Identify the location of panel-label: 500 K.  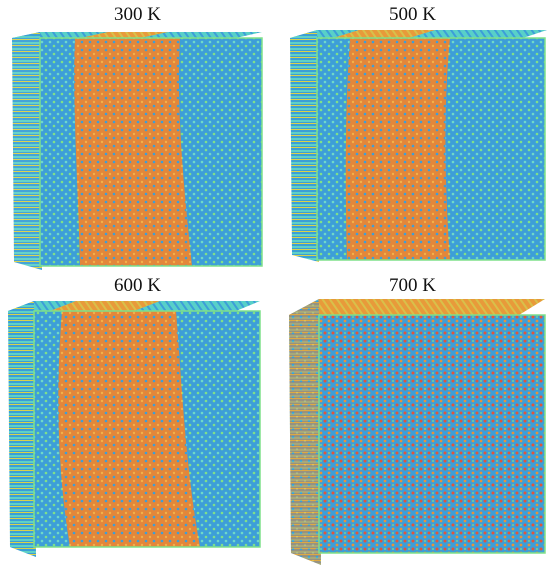
(412, 14).